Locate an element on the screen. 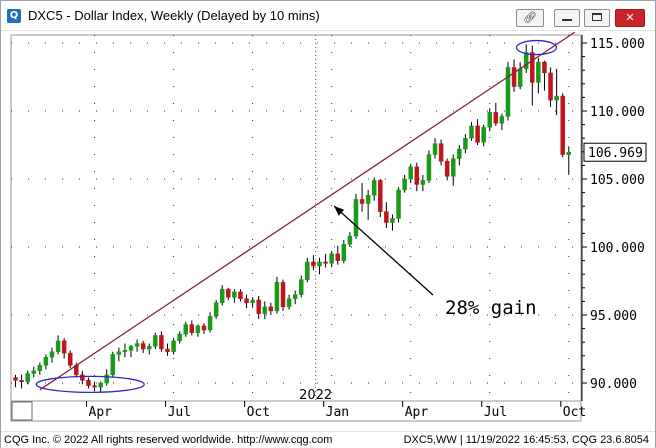  y-tick-label: 100.000 is located at coordinates (617, 248).